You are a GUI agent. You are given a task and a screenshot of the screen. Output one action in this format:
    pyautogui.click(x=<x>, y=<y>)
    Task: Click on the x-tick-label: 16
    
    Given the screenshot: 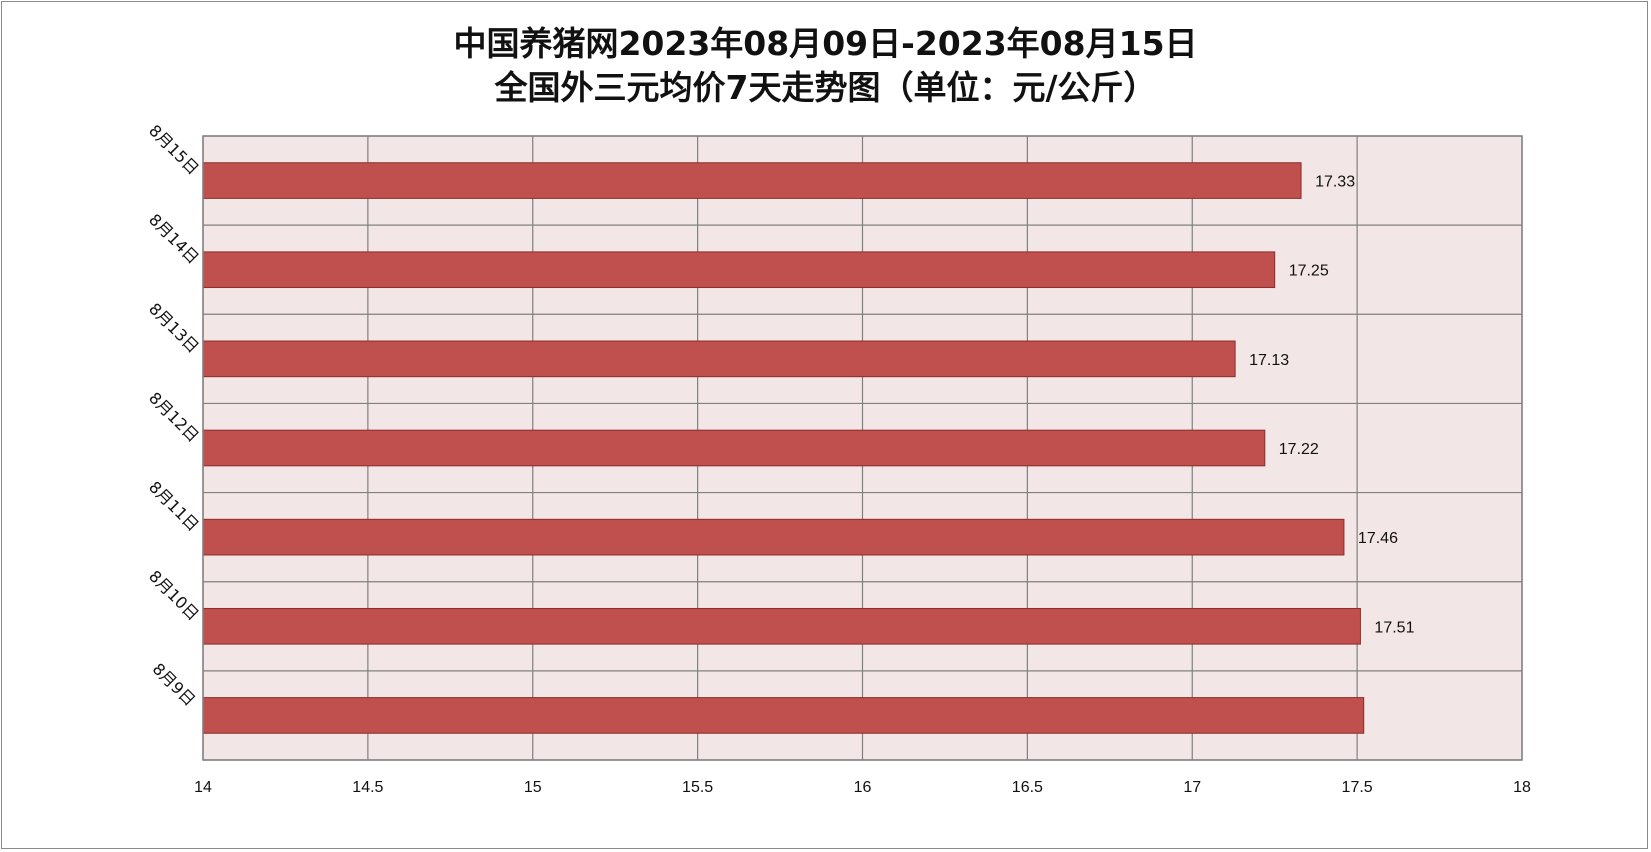 What is the action you would take?
    pyautogui.click(x=863, y=787)
    